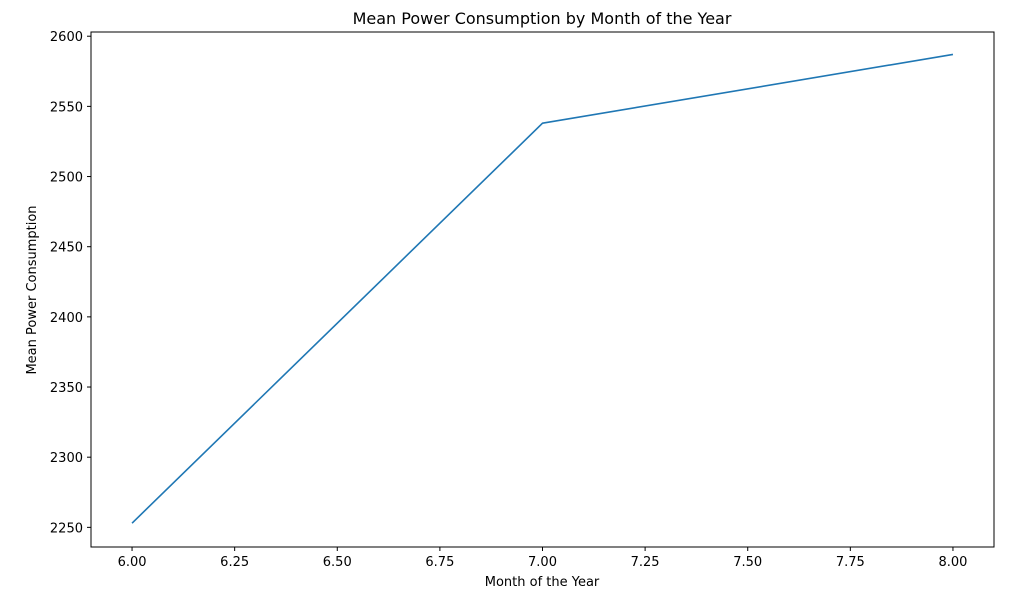 This screenshot has height=591, width=1011. Describe the element at coordinates (542, 562) in the screenshot. I see `x-tick-label: 7.00` at that location.